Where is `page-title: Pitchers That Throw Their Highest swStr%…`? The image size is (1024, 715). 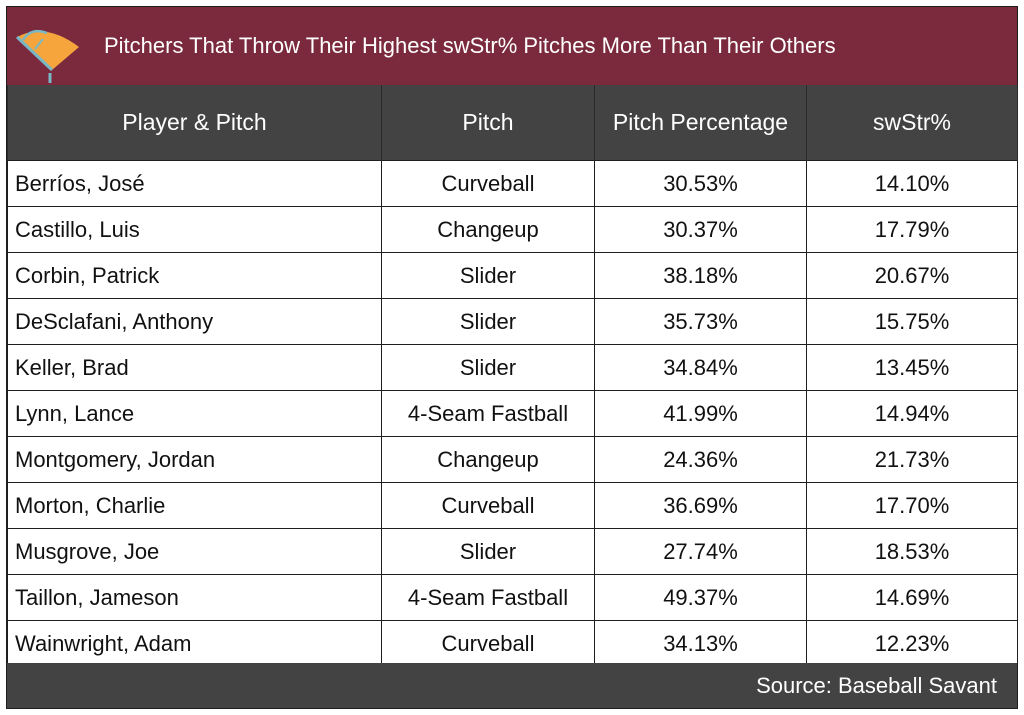 page-title: Pitchers That Throw Their Highest swStr%… is located at coordinates (470, 45).